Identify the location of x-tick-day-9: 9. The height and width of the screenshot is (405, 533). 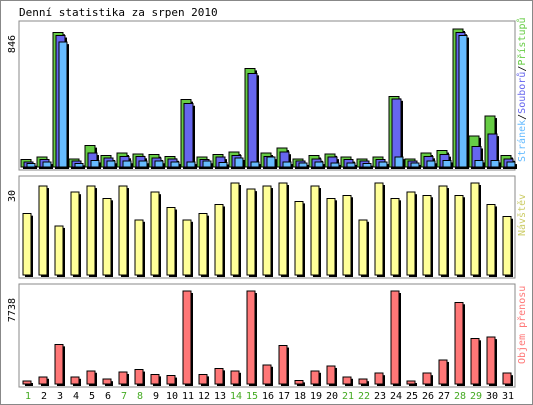
(156, 396).